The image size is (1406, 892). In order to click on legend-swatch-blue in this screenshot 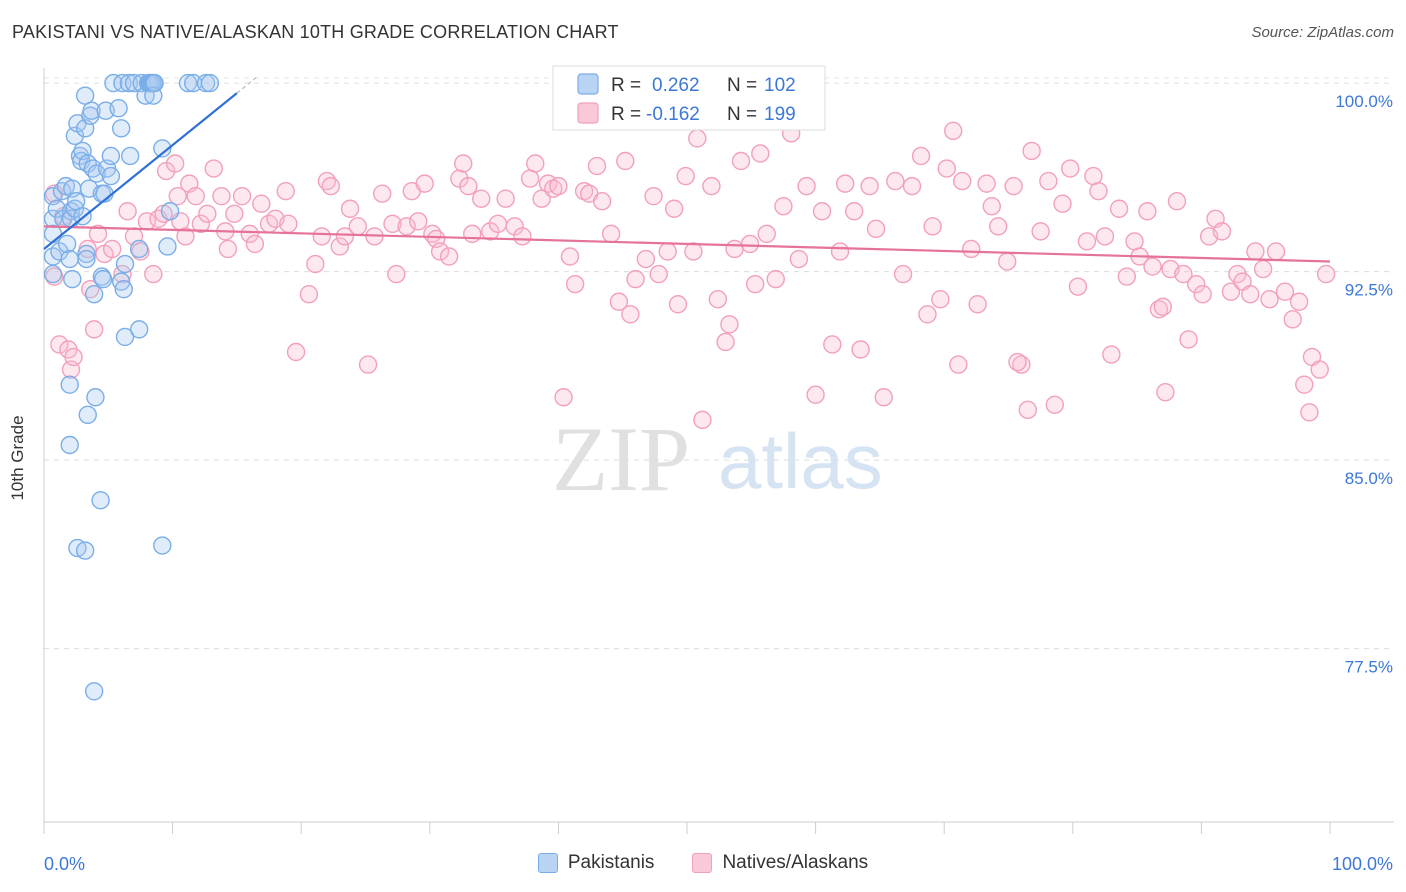, I will do `click(547, 863)`.